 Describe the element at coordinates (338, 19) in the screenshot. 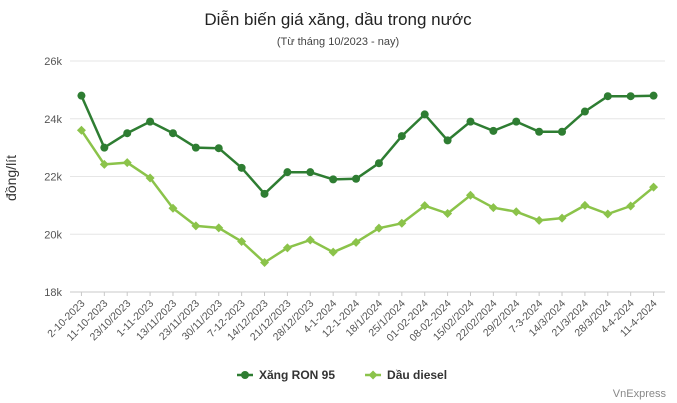

I see `chart-title: Diễn biến giá xăng, dầu trong nước` at that location.